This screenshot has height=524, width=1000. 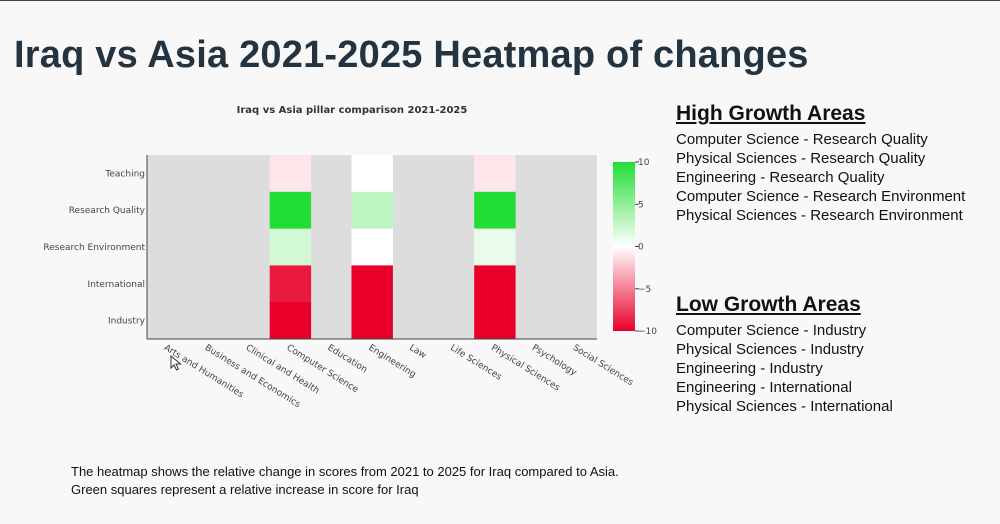 What do you see at coordinates (764, 387) in the screenshot?
I see `low-growth-item: Engineering - International` at bounding box center [764, 387].